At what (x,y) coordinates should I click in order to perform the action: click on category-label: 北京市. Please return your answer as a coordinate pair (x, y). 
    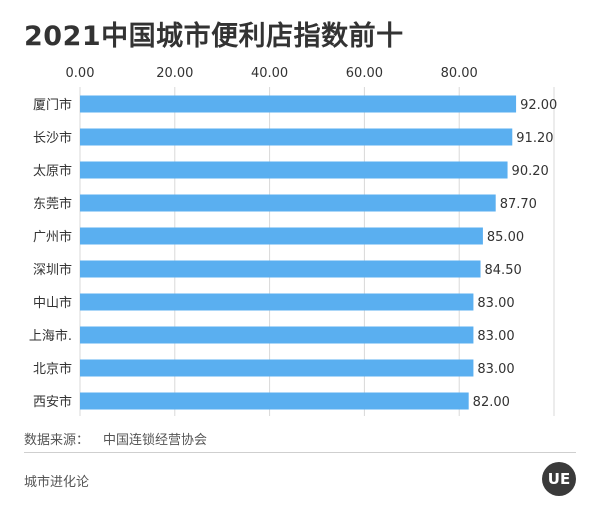
    Looking at the image, I should click on (52, 369).